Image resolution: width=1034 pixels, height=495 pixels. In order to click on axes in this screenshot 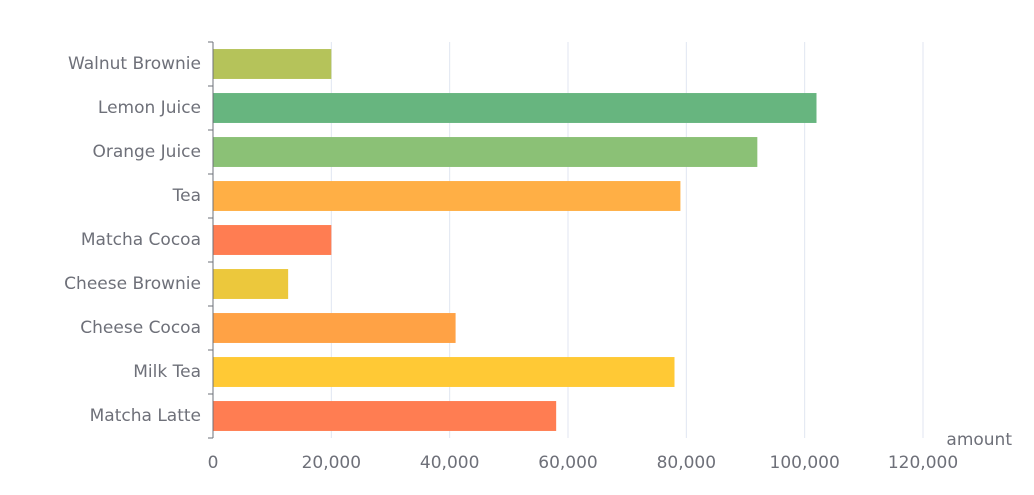, I will do `click(211, 240)`.